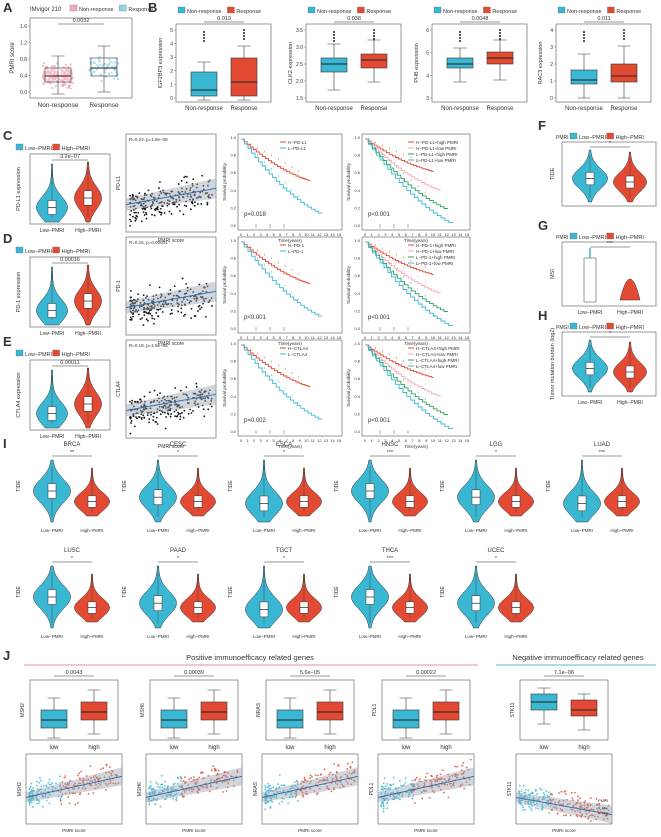  Describe the element at coordinates (74, 710) in the screenshot. I see `panelJ-MSH2-box-frame` at that location.